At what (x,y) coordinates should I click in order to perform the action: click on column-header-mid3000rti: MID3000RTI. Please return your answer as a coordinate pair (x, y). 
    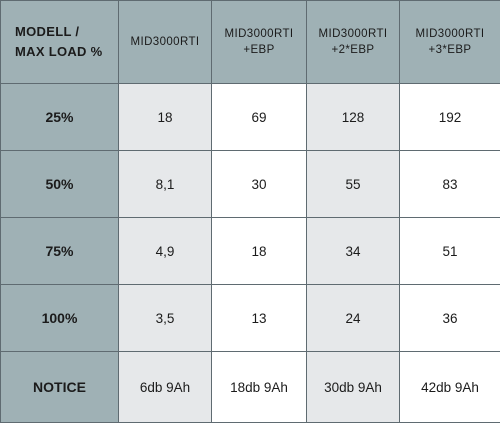
    Looking at the image, I should click on (165, 42).